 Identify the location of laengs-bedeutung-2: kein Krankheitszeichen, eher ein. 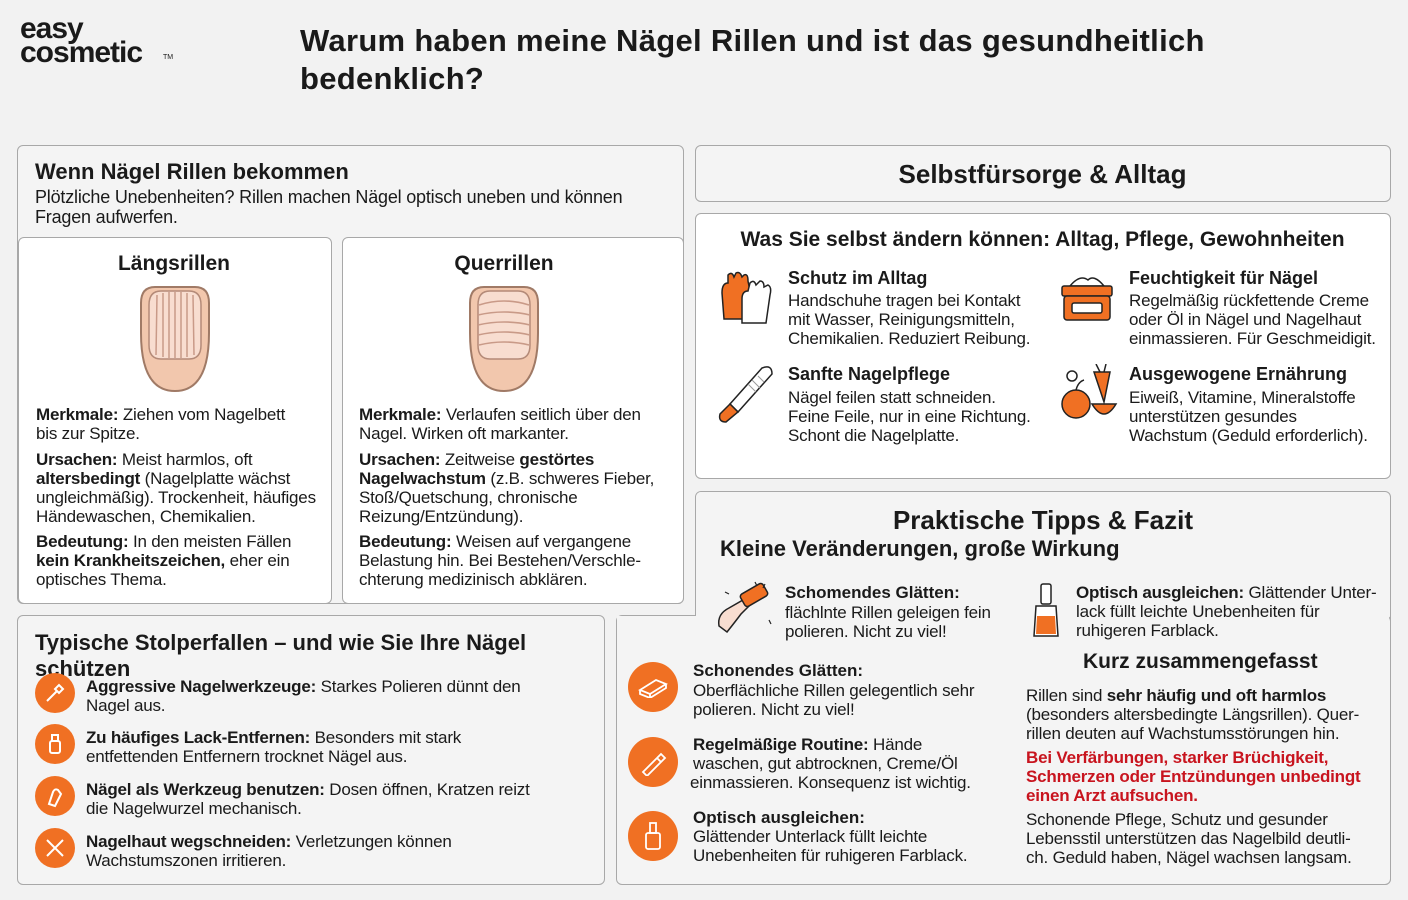
(163, 560).